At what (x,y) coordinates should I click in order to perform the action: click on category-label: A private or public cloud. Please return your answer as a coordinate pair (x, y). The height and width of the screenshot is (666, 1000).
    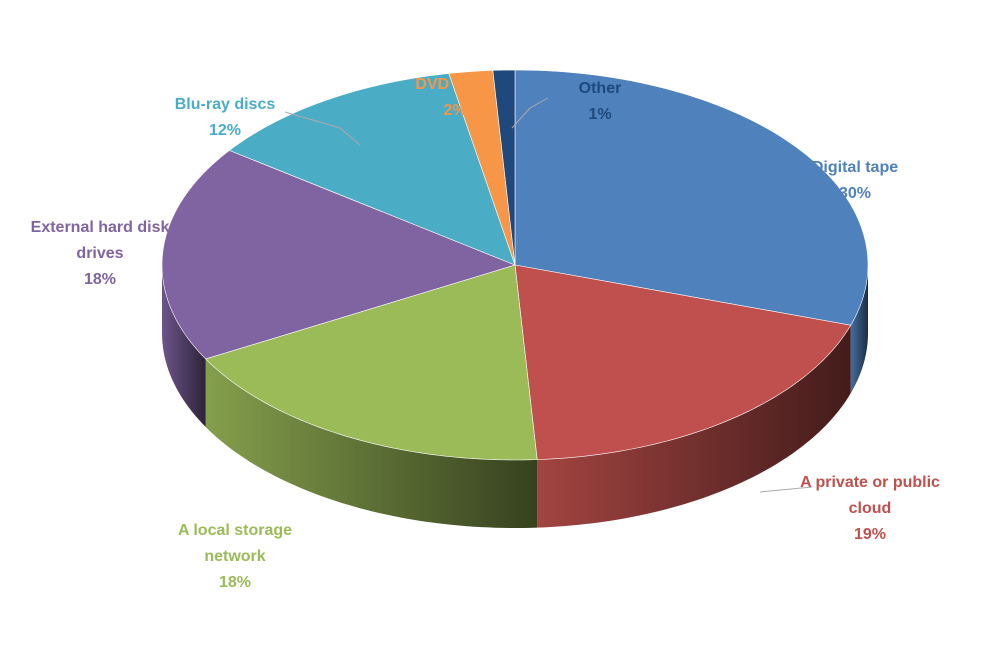
    Looking at the image, I should click on (870, 495).